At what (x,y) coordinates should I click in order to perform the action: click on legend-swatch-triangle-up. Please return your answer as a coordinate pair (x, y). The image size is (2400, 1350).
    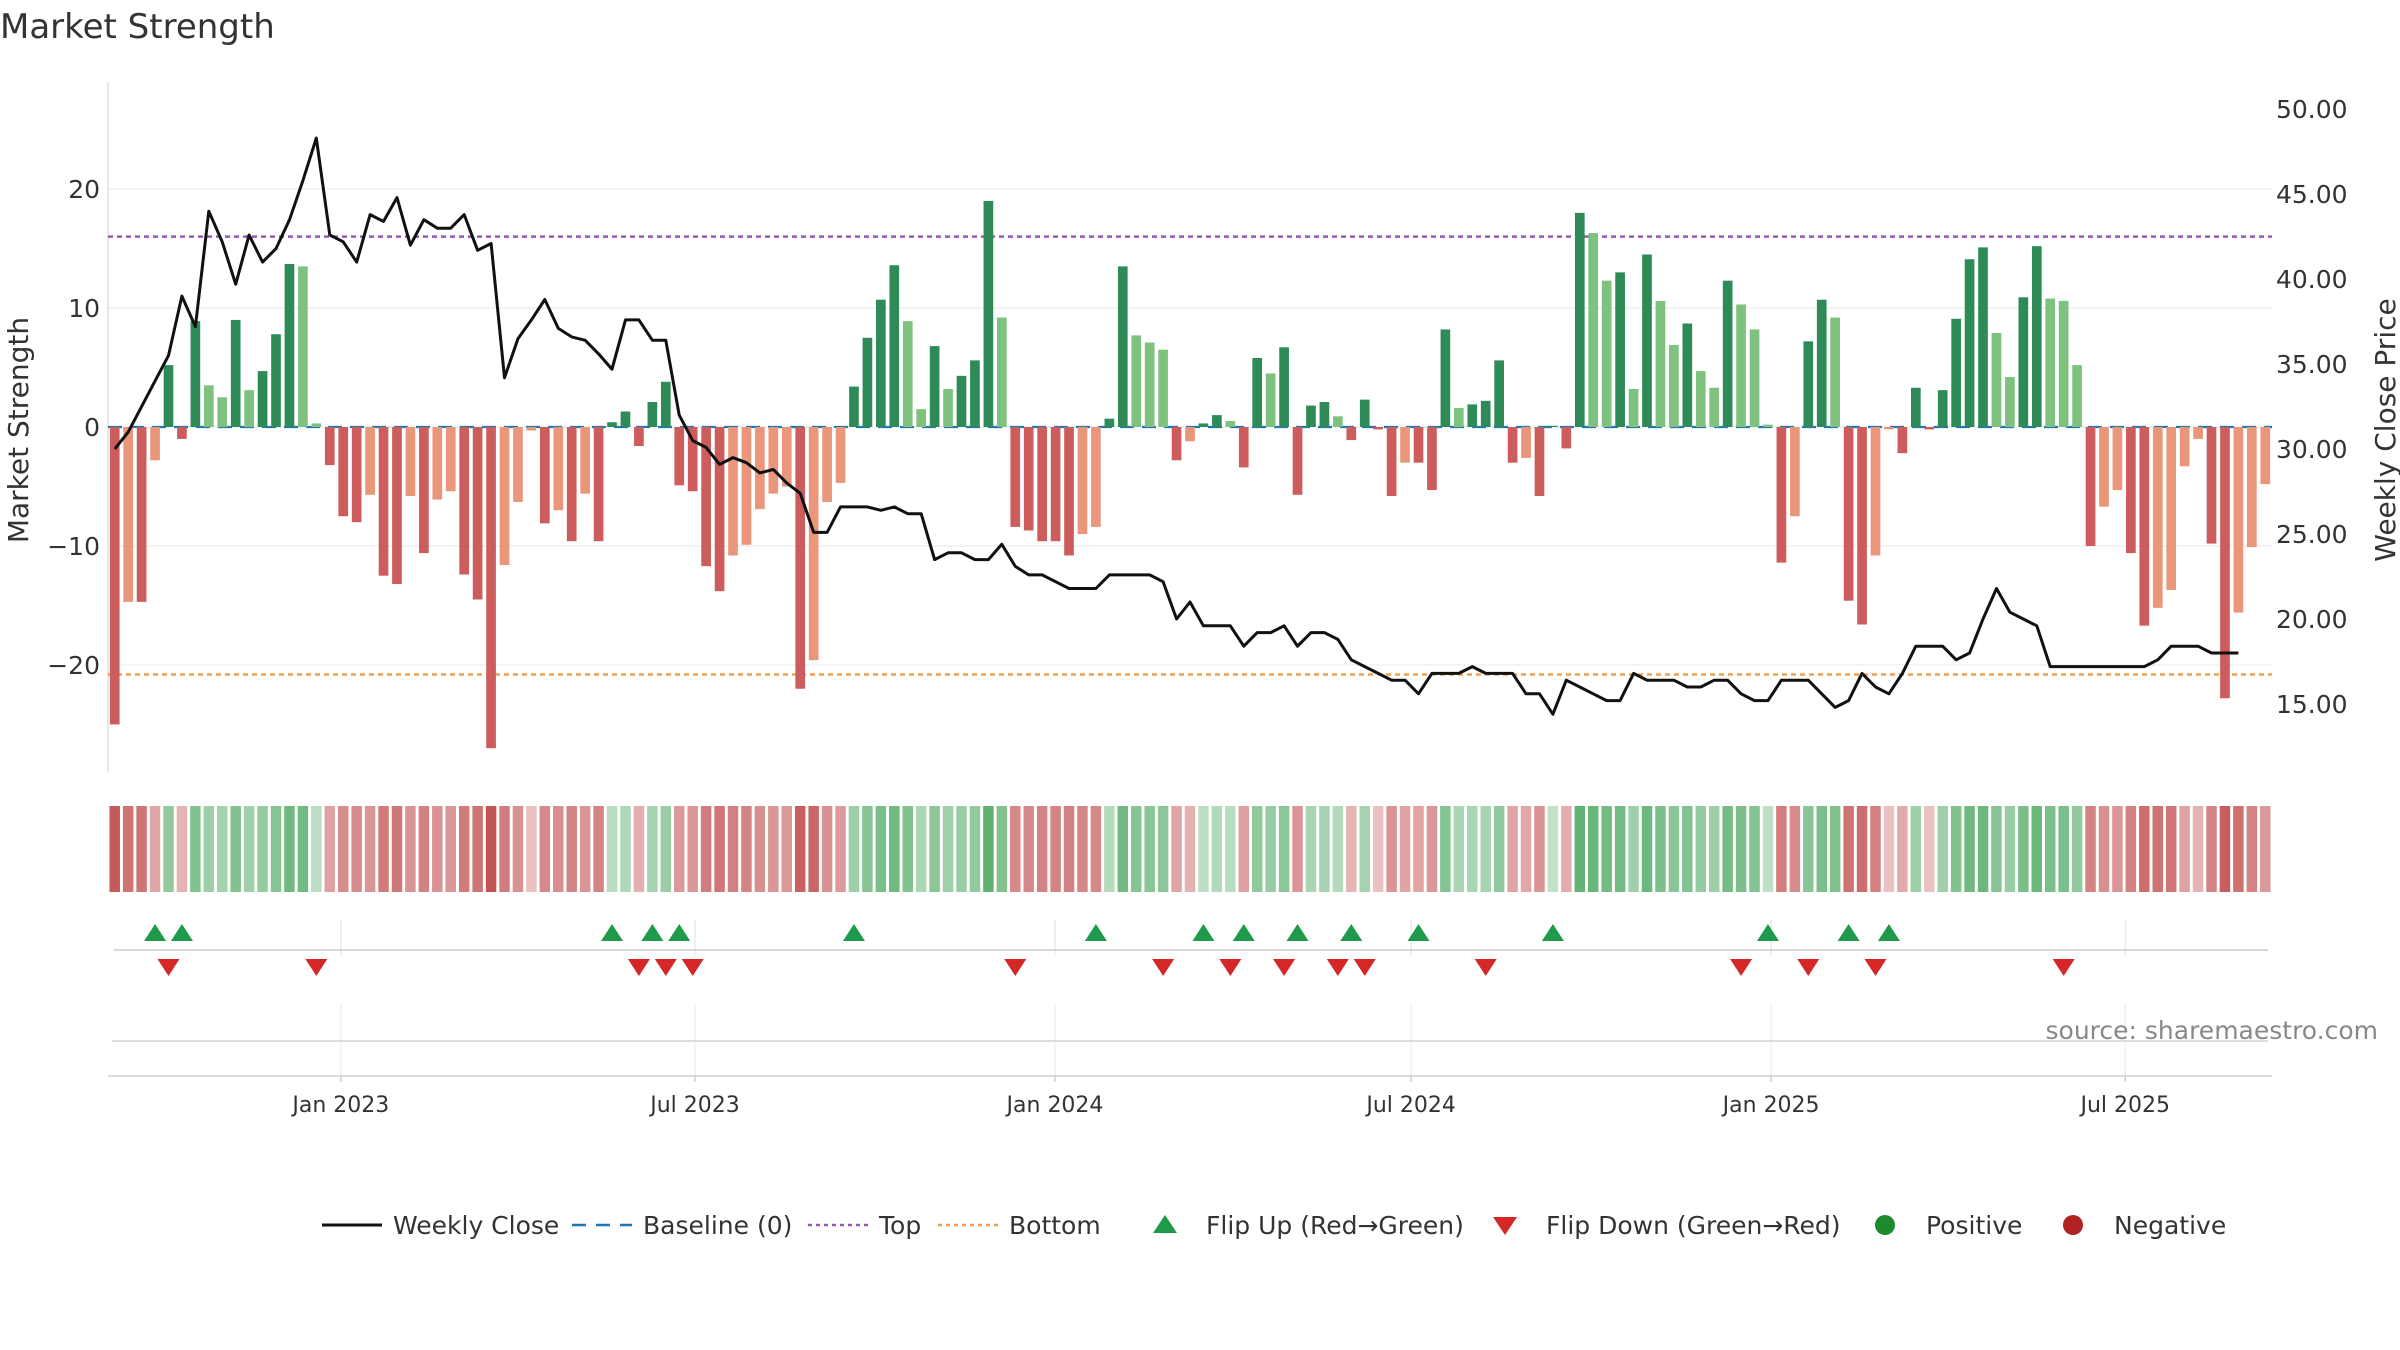
    Looking at the image, I should click on (1165, 1224).